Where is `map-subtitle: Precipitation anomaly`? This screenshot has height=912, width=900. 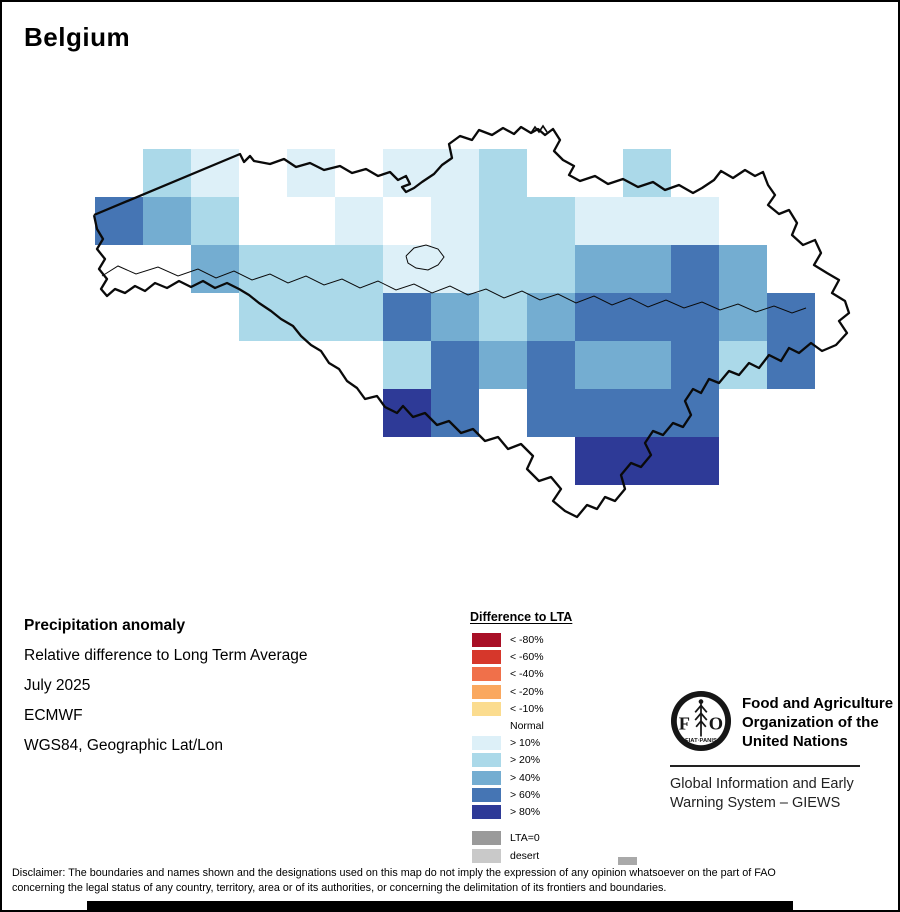 map-subtitle: Precipitation anomaly is located at coordinates (105, 625).